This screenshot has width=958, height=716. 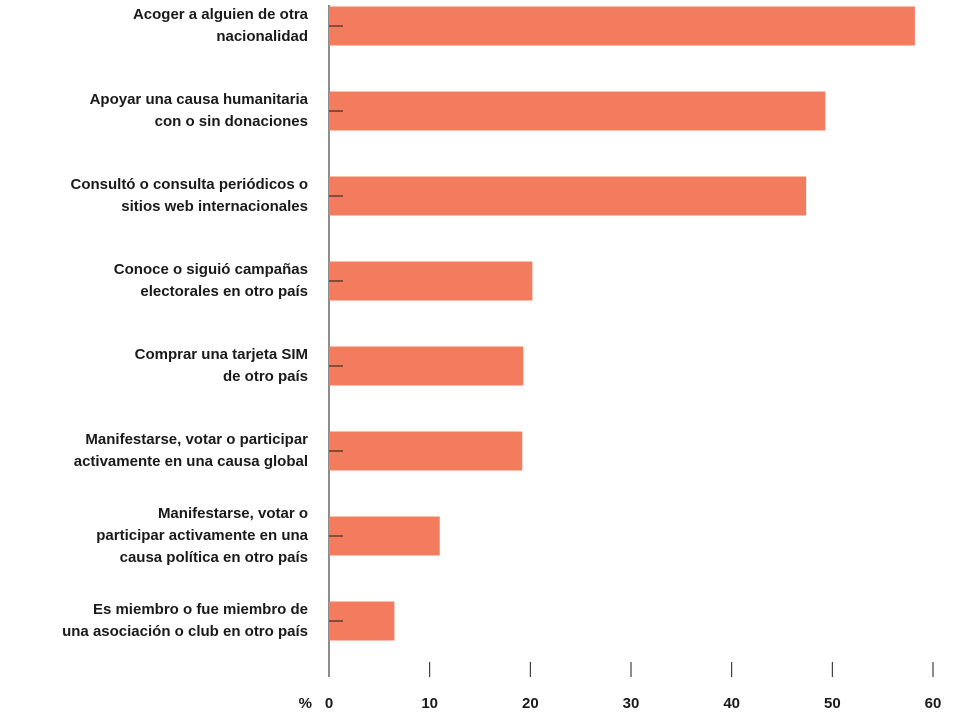 I want to click on x-tick-label: 10, so click(x=429, y=703).